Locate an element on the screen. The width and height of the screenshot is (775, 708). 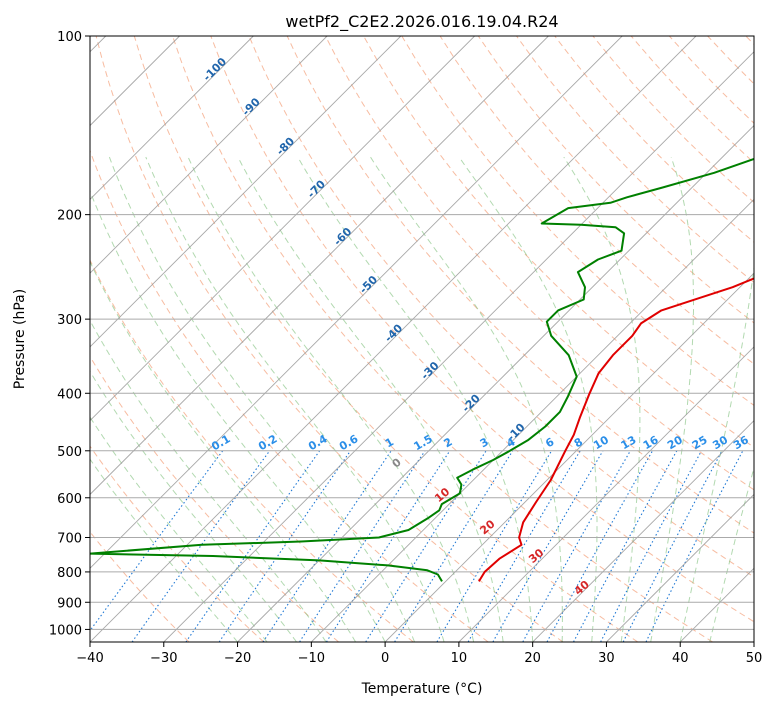
x-tick-label: 20 is located at coordinates (532, 658).